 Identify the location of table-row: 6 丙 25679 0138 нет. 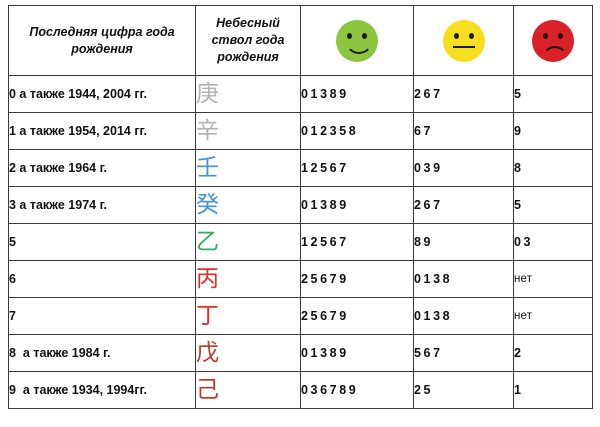
(300, 279).